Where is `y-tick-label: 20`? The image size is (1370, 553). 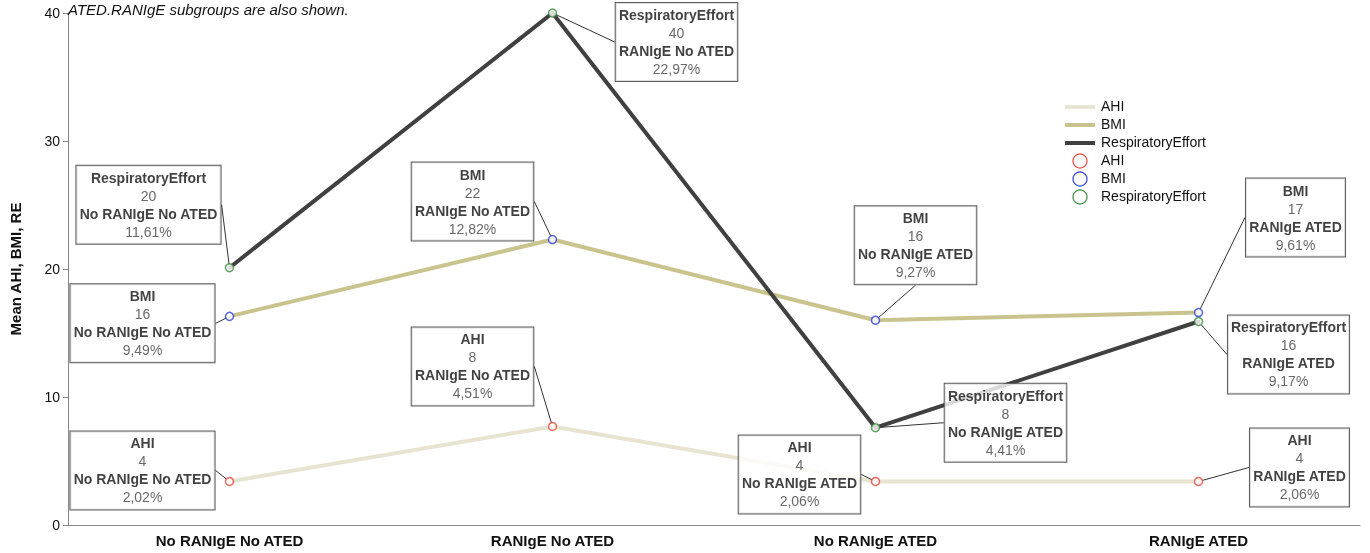
y-tick-label: 20 is located at coordinates (52, 269).